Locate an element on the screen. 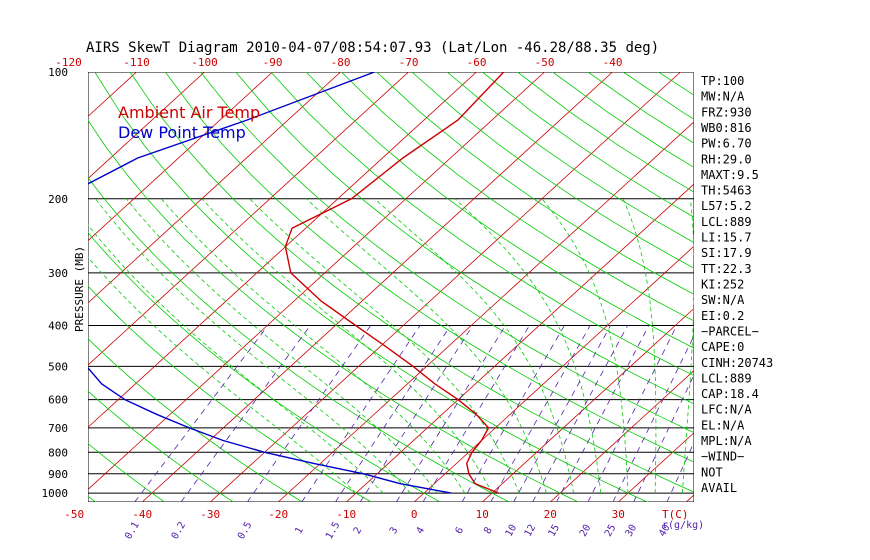  bottom-temp-tick-labels: -50 -40 -30 -20 -10 0 10 20 30 T(C) is located at coordinates (376, 514).